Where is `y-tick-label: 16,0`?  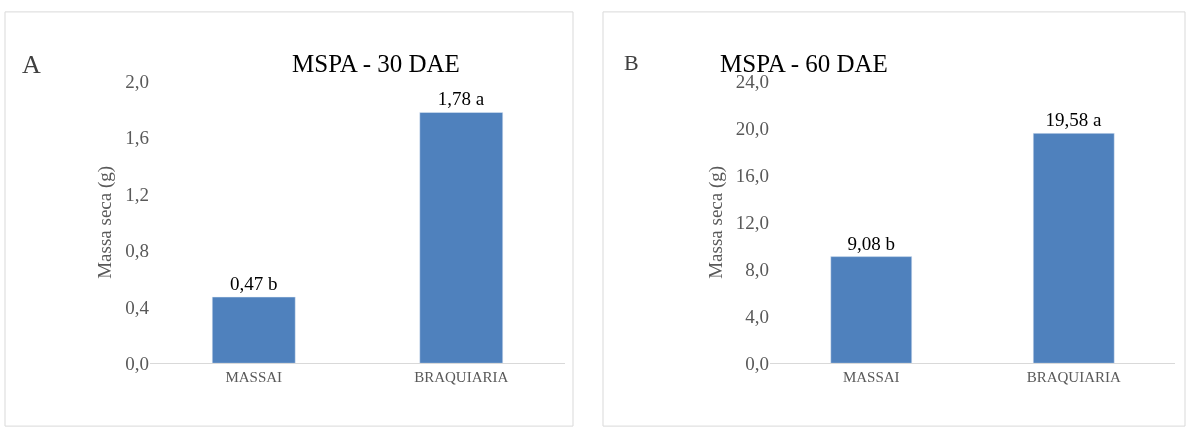 y-tick-label: 16,0 is located at coordinates (752, 176).